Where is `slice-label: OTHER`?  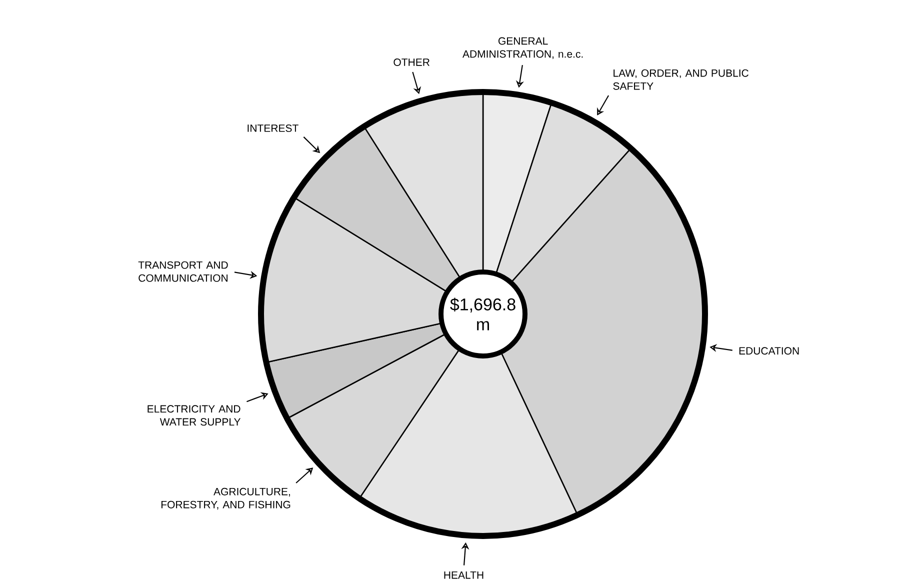 slice-label: OTHER is located at coordinates (412, 62).